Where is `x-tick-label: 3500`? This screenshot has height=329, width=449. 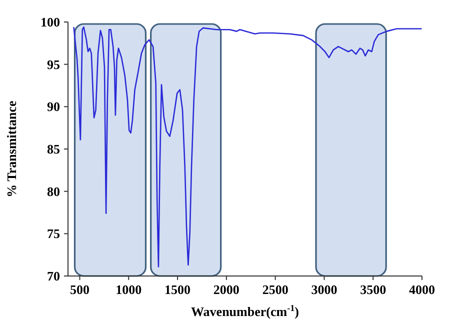 x-tick-label: 3500 is located at coordinates (373, 289).